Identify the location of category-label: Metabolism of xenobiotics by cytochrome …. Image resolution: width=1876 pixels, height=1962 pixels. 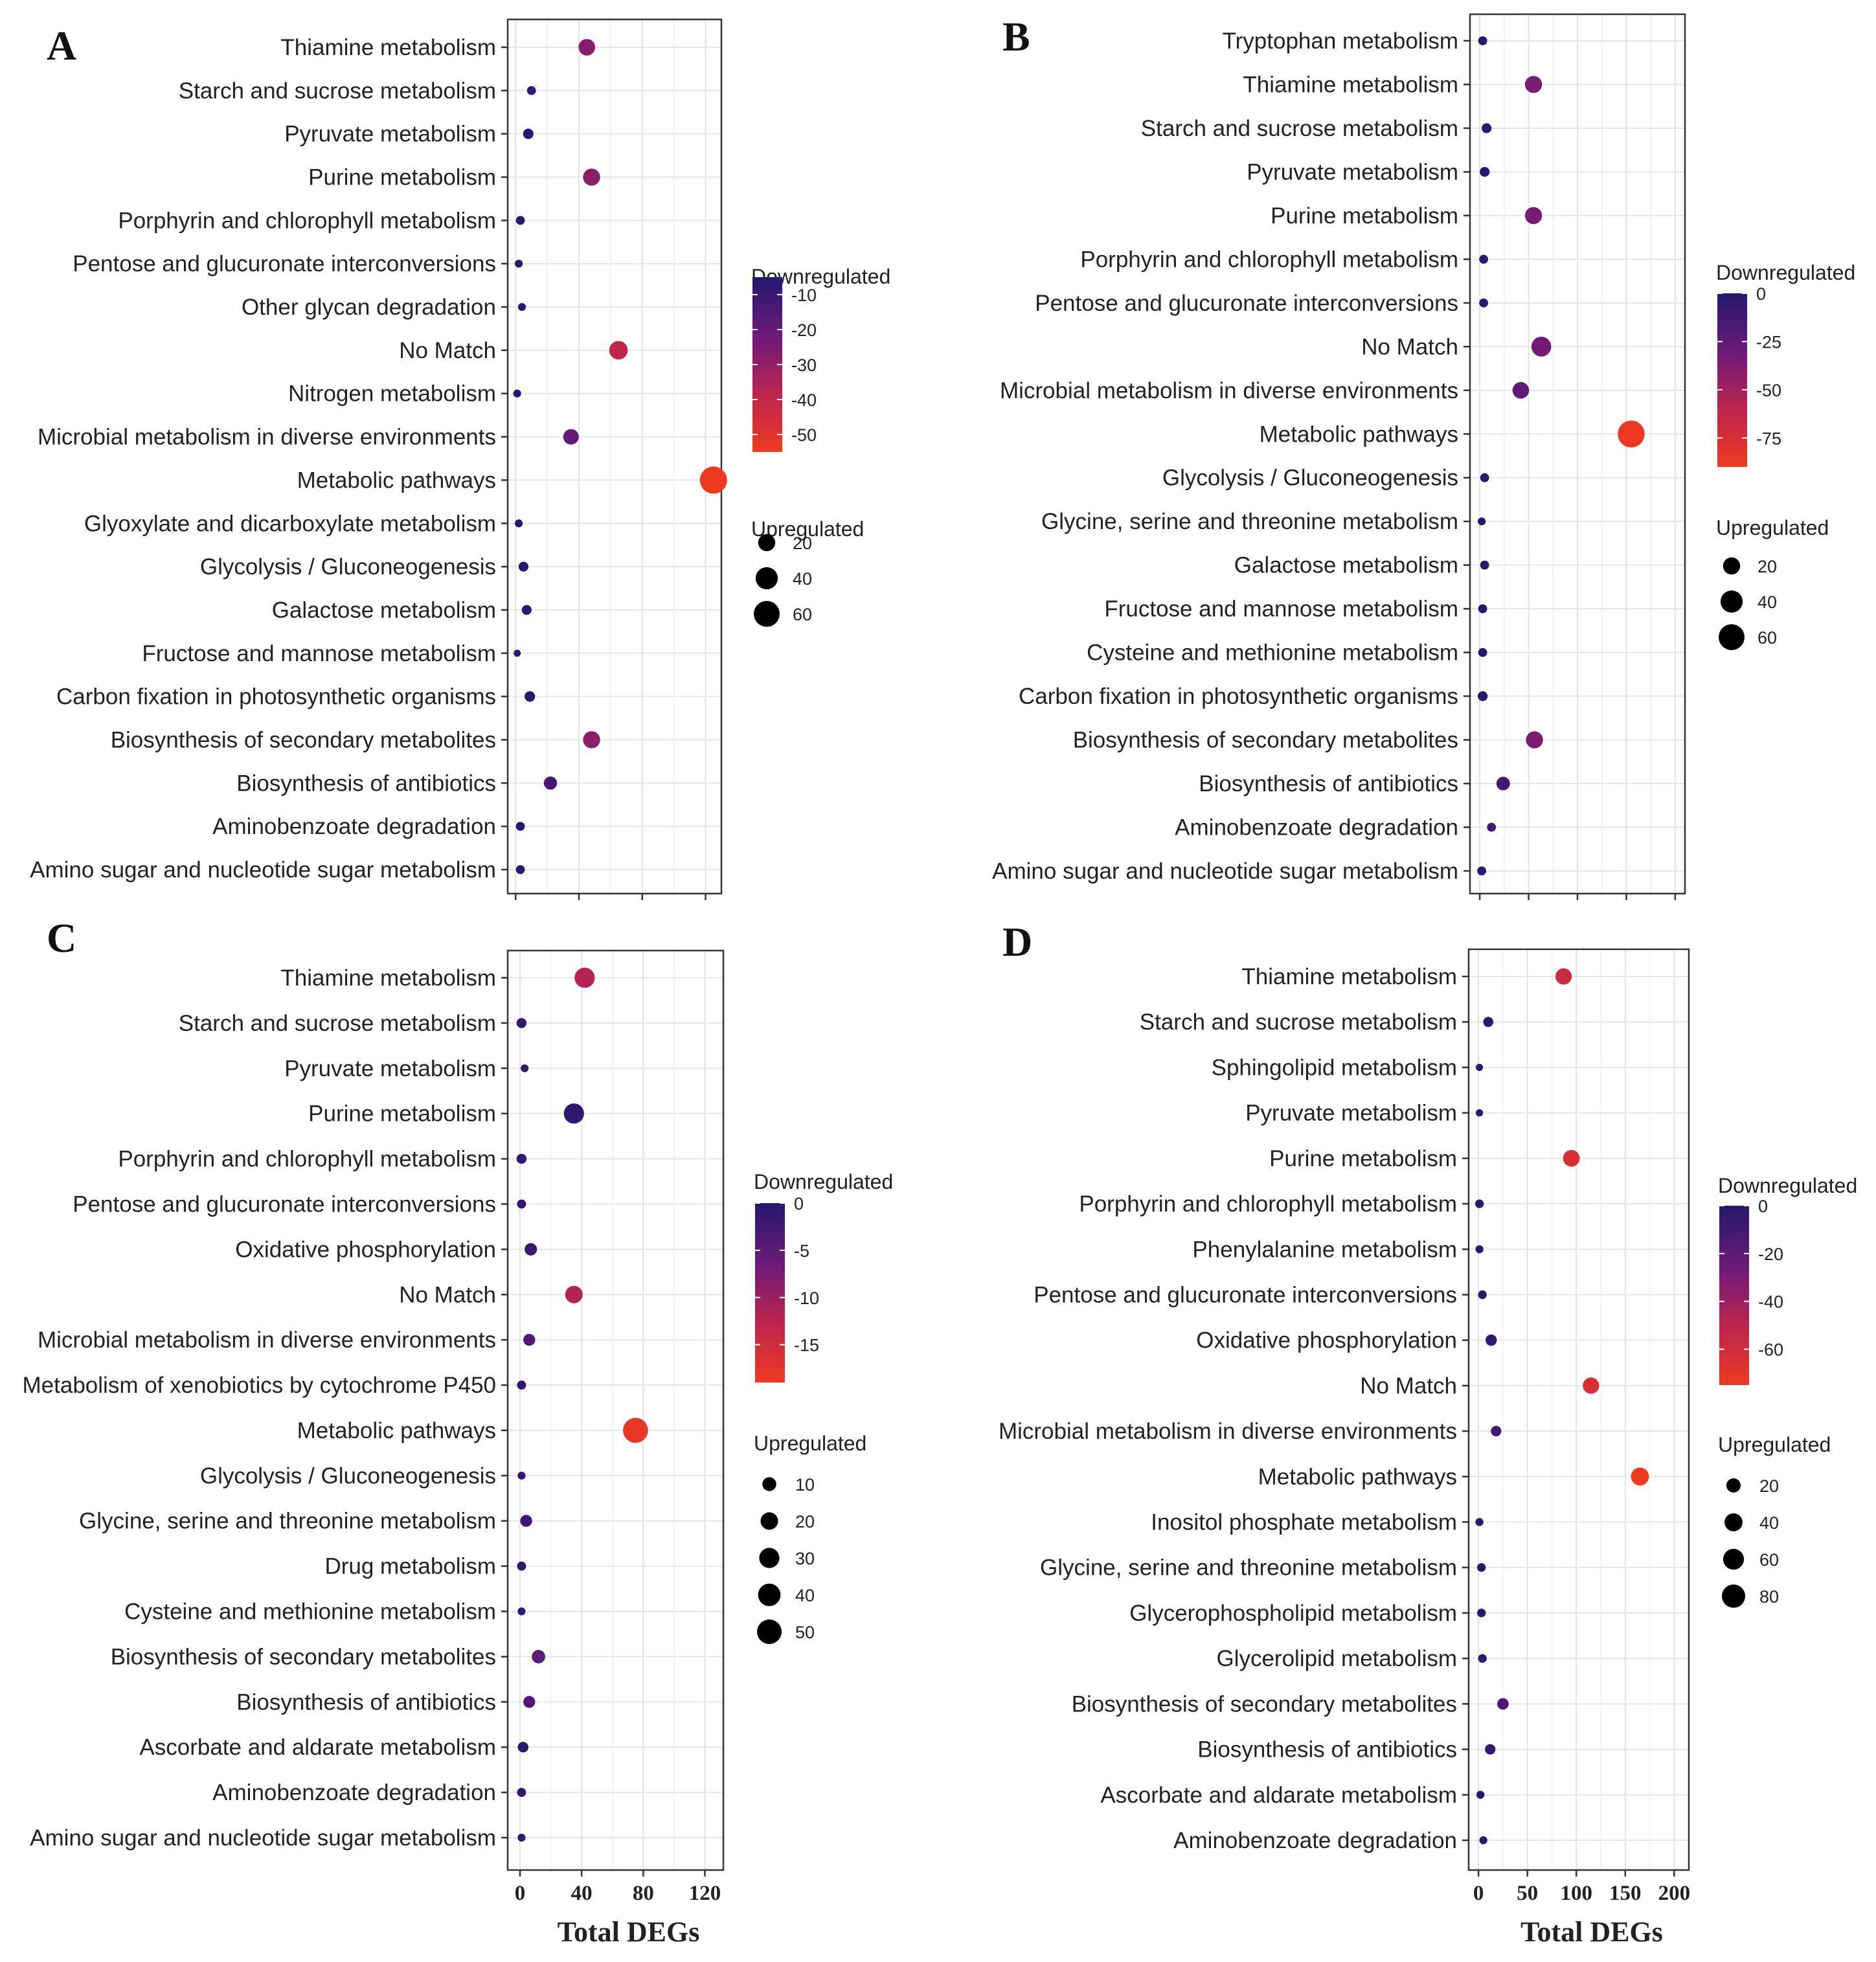
(260, 1385).